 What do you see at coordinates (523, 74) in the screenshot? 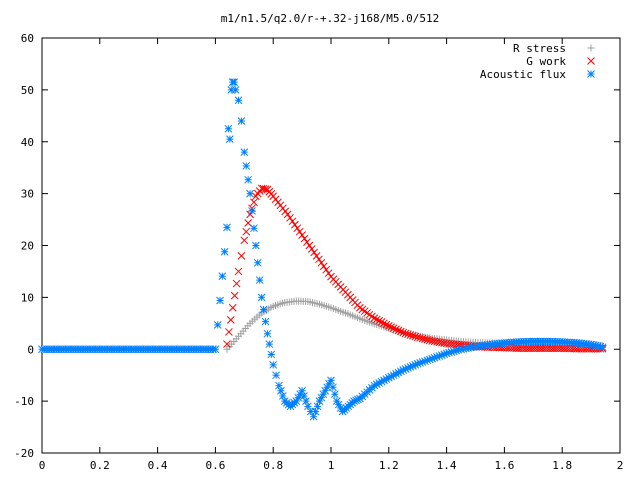
I see `legend-label: Acoustic flux` at bounding box center [523, 74].